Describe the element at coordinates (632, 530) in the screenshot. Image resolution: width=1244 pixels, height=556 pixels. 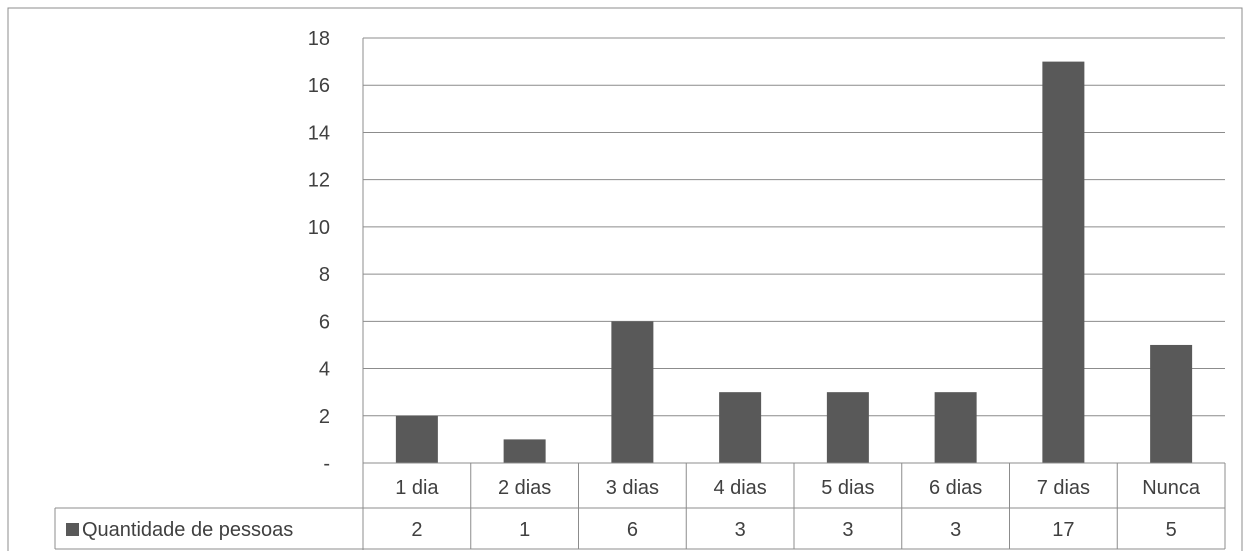
I see `data-table-value: 6` at that location.